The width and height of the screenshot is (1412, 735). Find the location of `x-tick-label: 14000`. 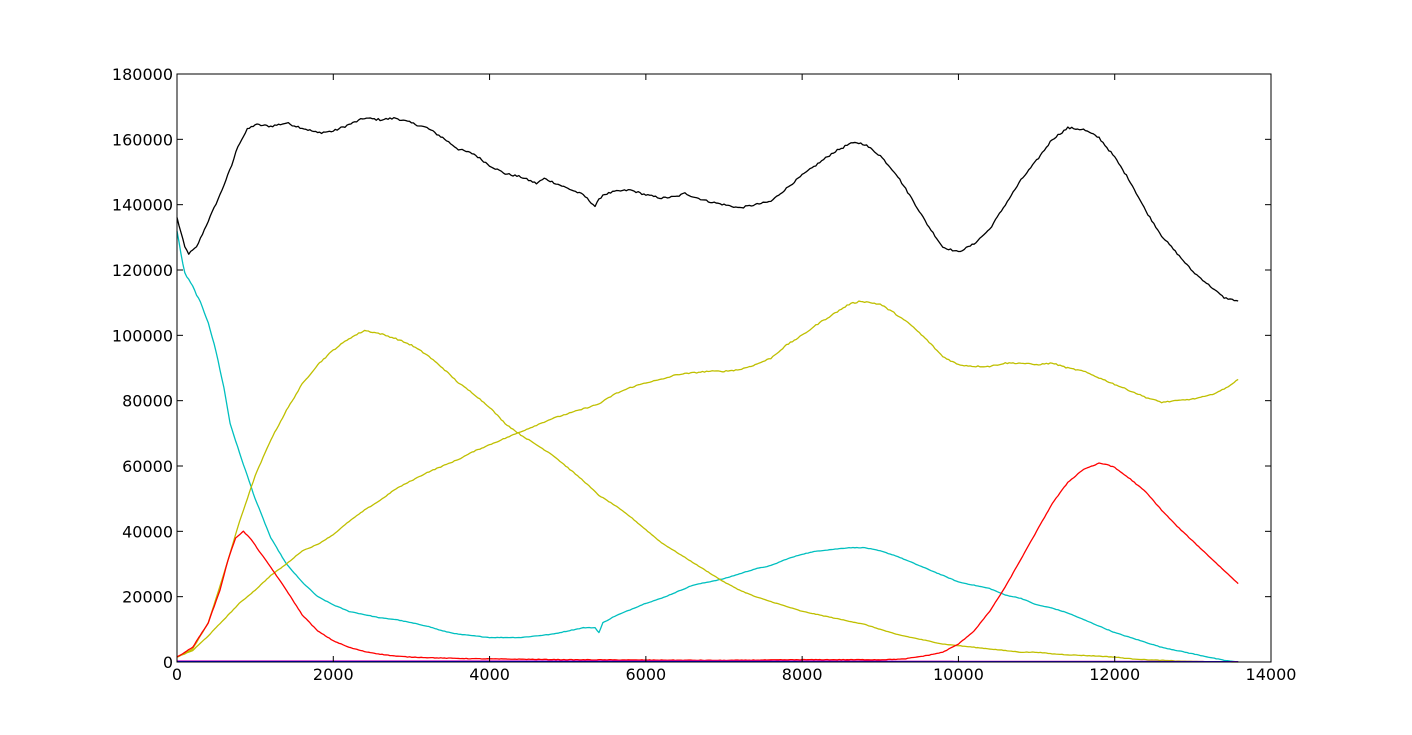

x-tick-label: 14000 is located at coordinates (1271, 674).